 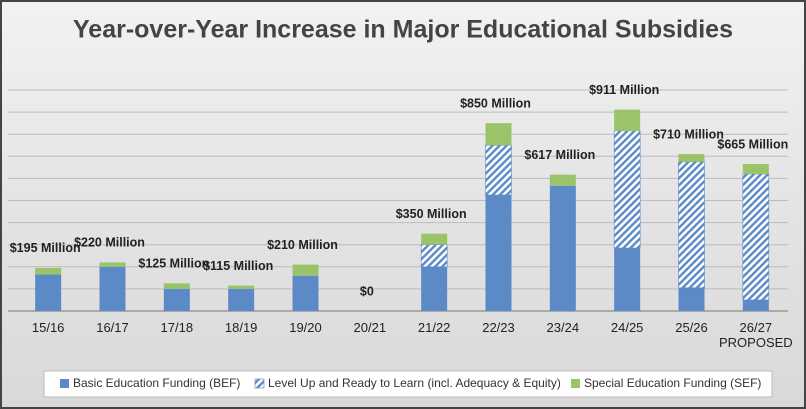 What do you see at coordinates (367, 291) in the screenshot?
I see `total-label: $0` at bounding box center [367, 291].